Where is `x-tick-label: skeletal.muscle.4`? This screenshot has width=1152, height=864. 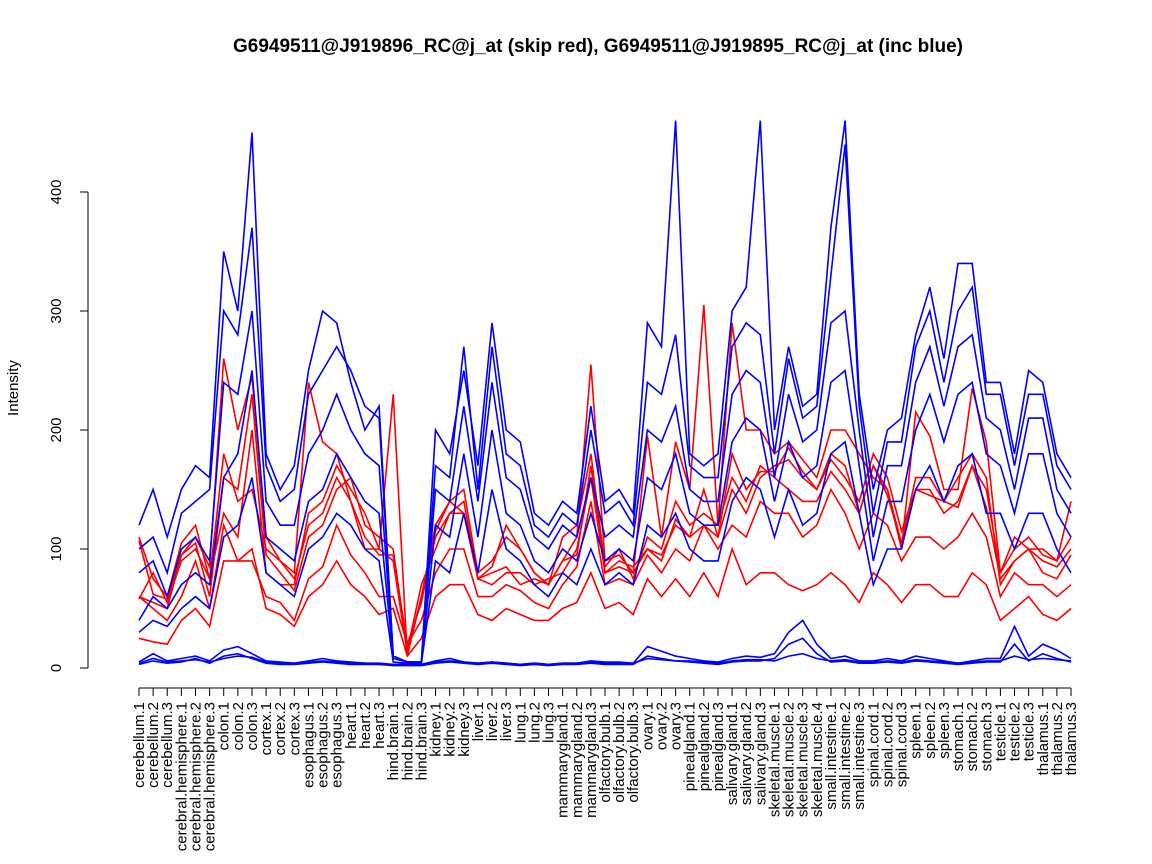
x-tick-label: skeletal.muscle.4 is located at coordinates (817, 759).